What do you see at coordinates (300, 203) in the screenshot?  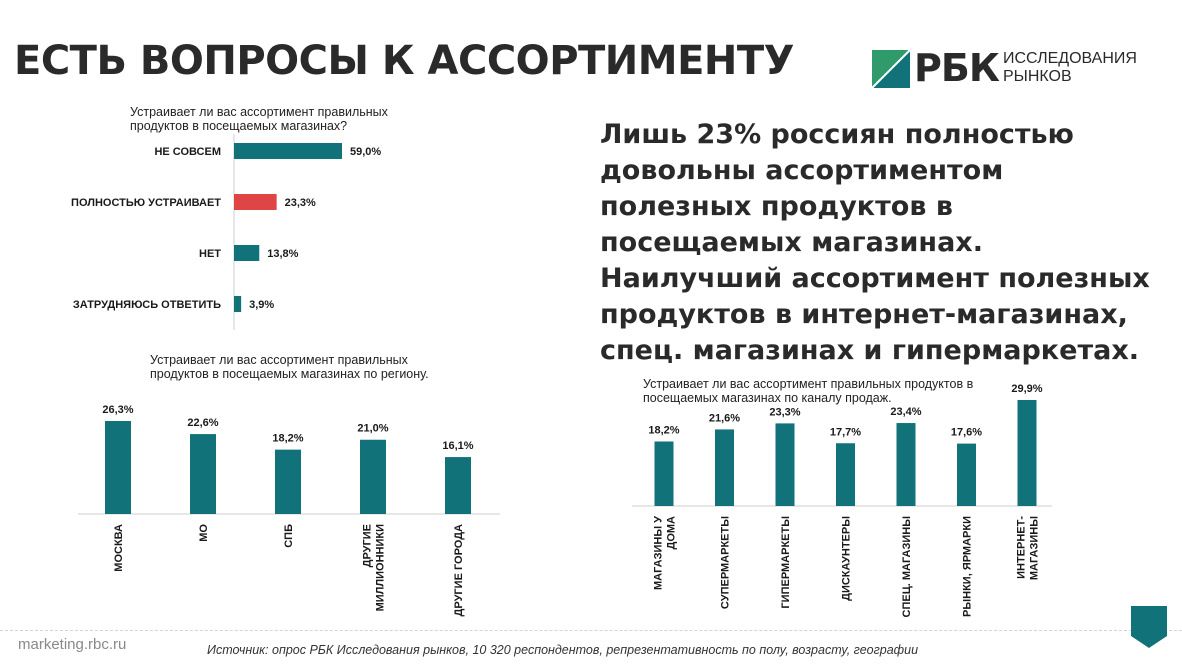 I see `chart1-value-label: 23,3%` at bounding box center [300, 203].